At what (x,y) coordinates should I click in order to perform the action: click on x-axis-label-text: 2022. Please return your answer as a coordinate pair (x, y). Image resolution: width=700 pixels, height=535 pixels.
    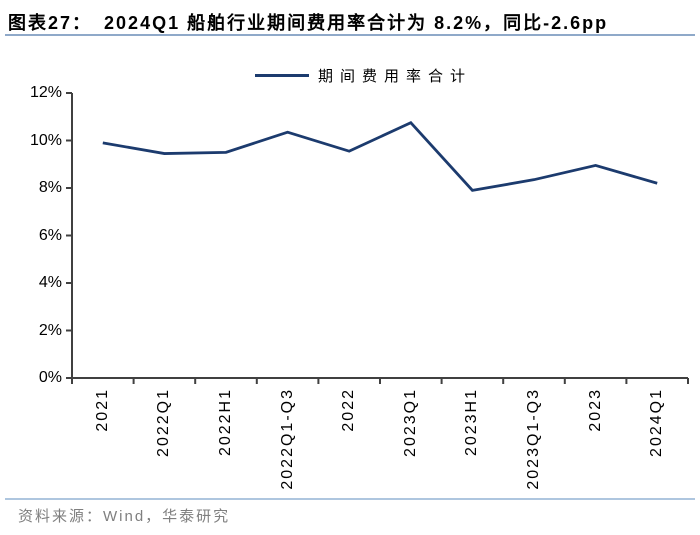
    Looking at the image, I should click on (349, 410).